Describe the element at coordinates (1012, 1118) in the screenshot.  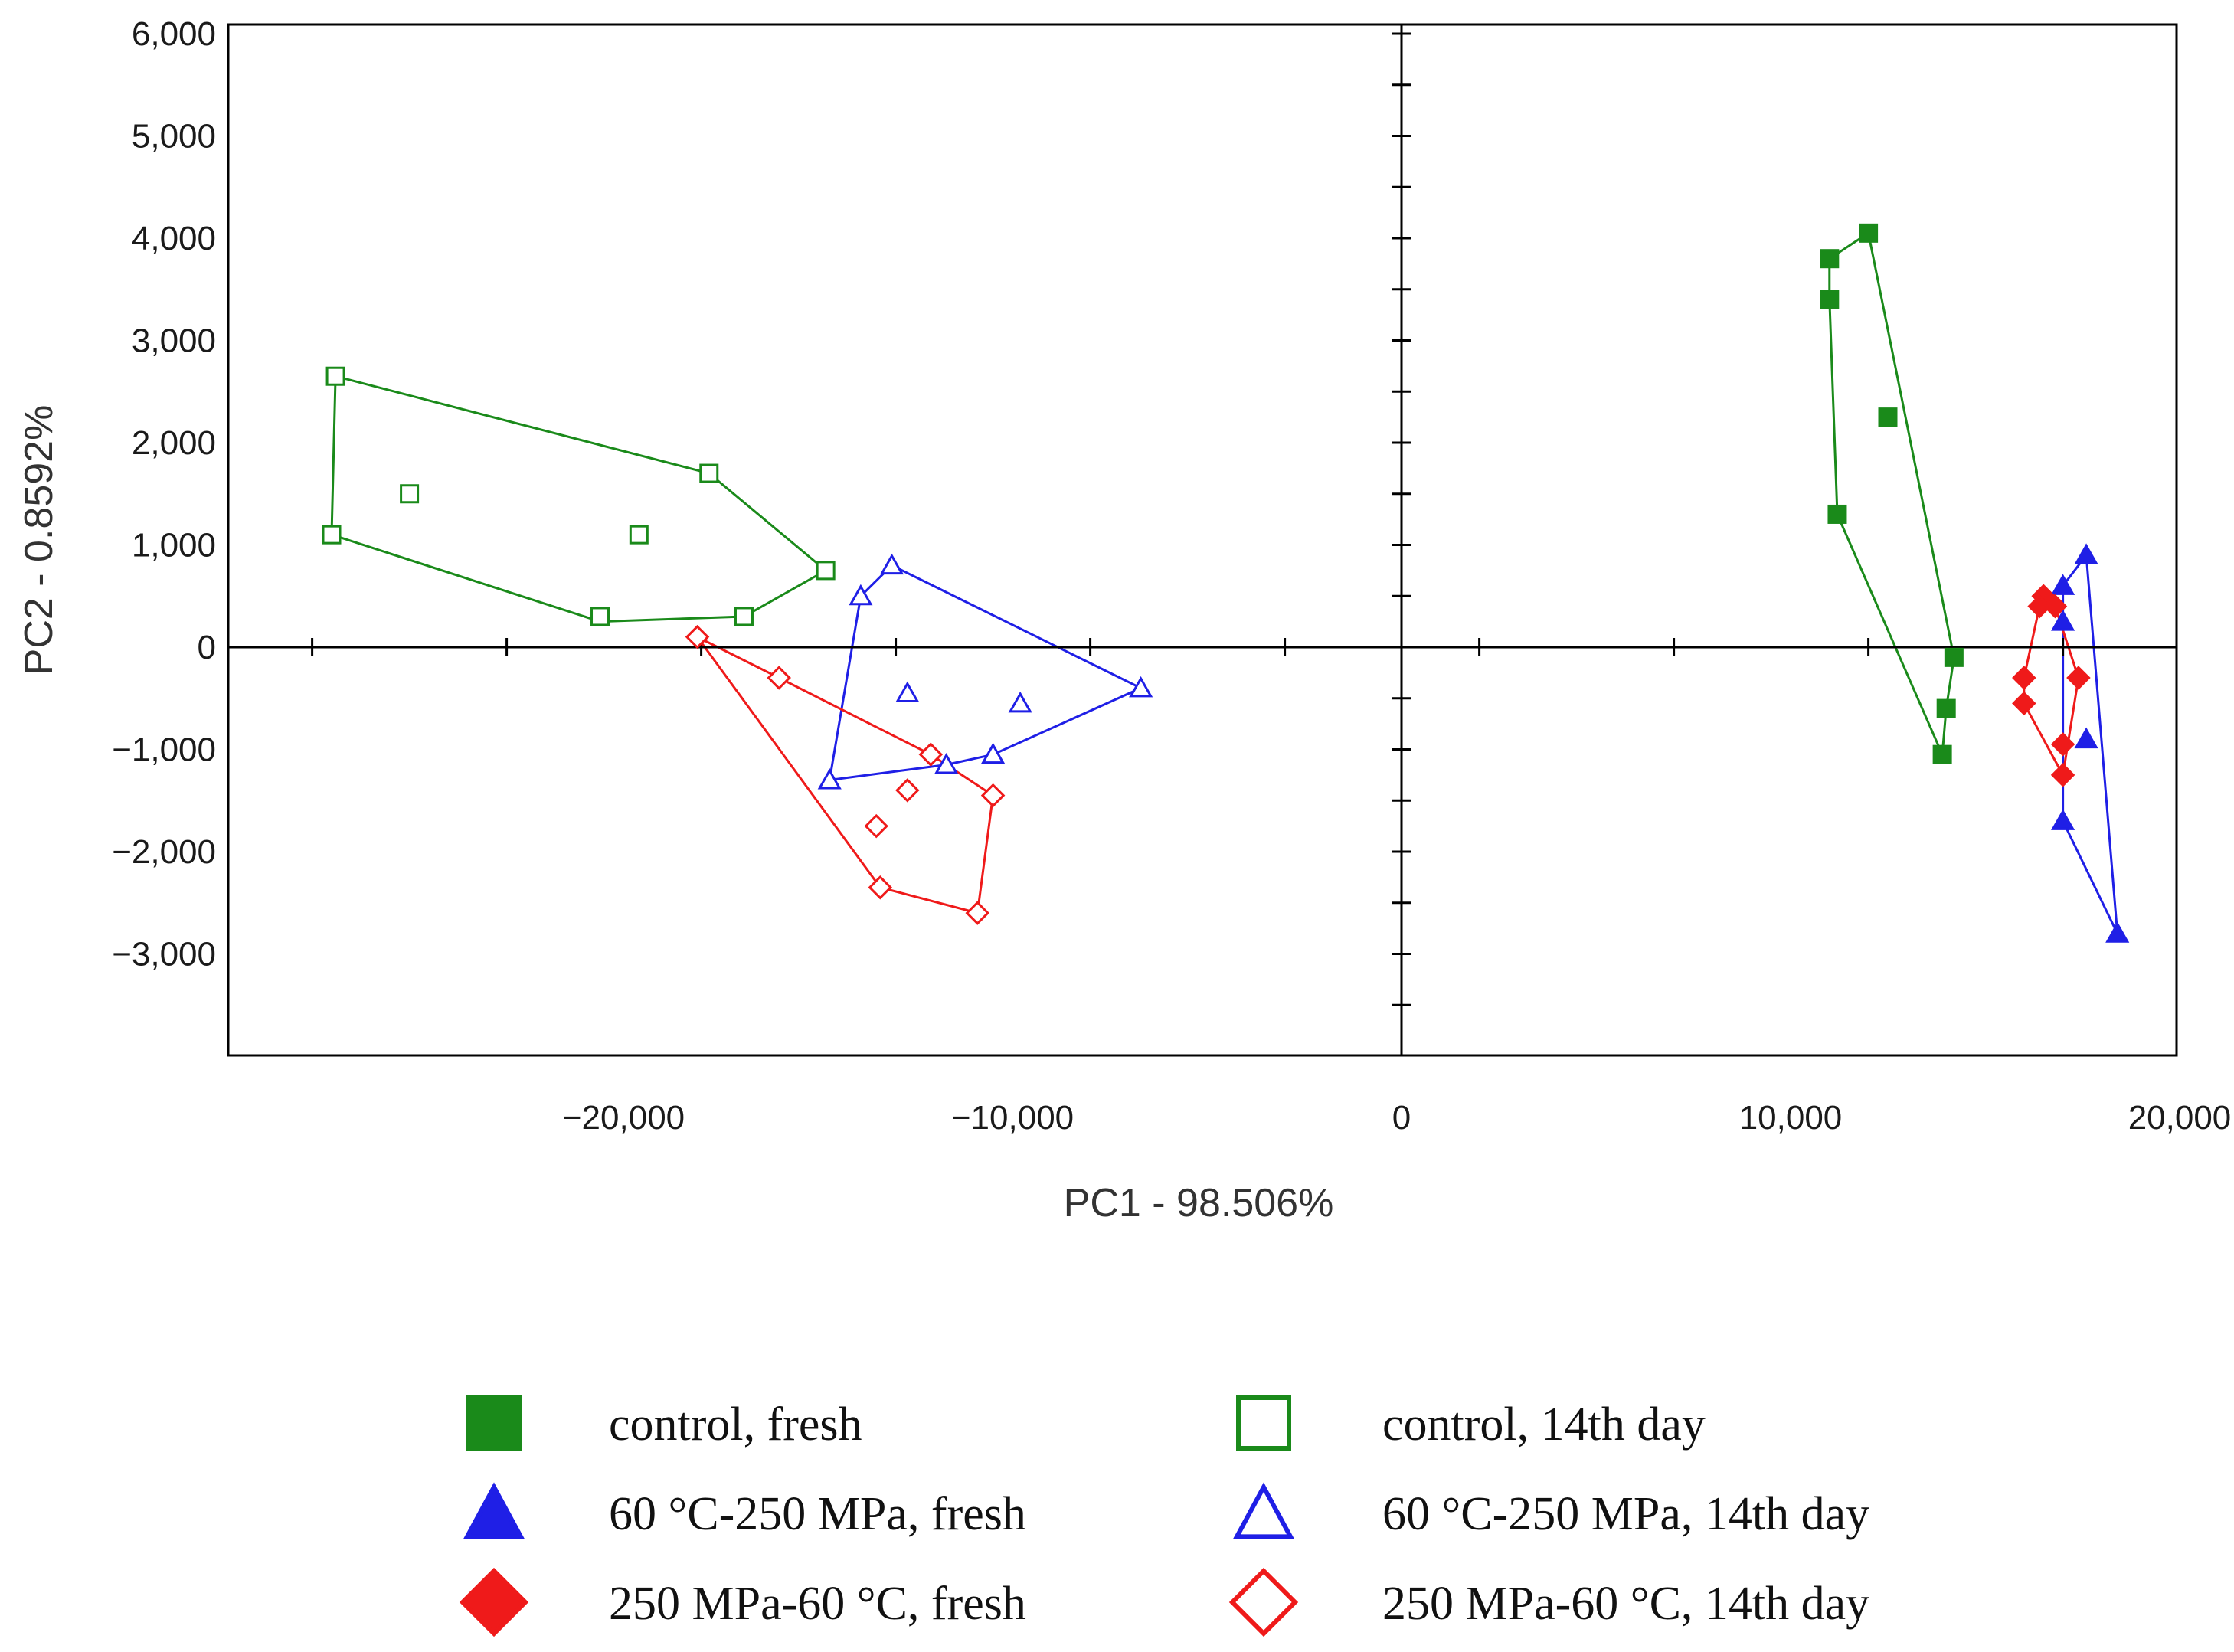
I see `x-tick-label: −10,000` at that location.